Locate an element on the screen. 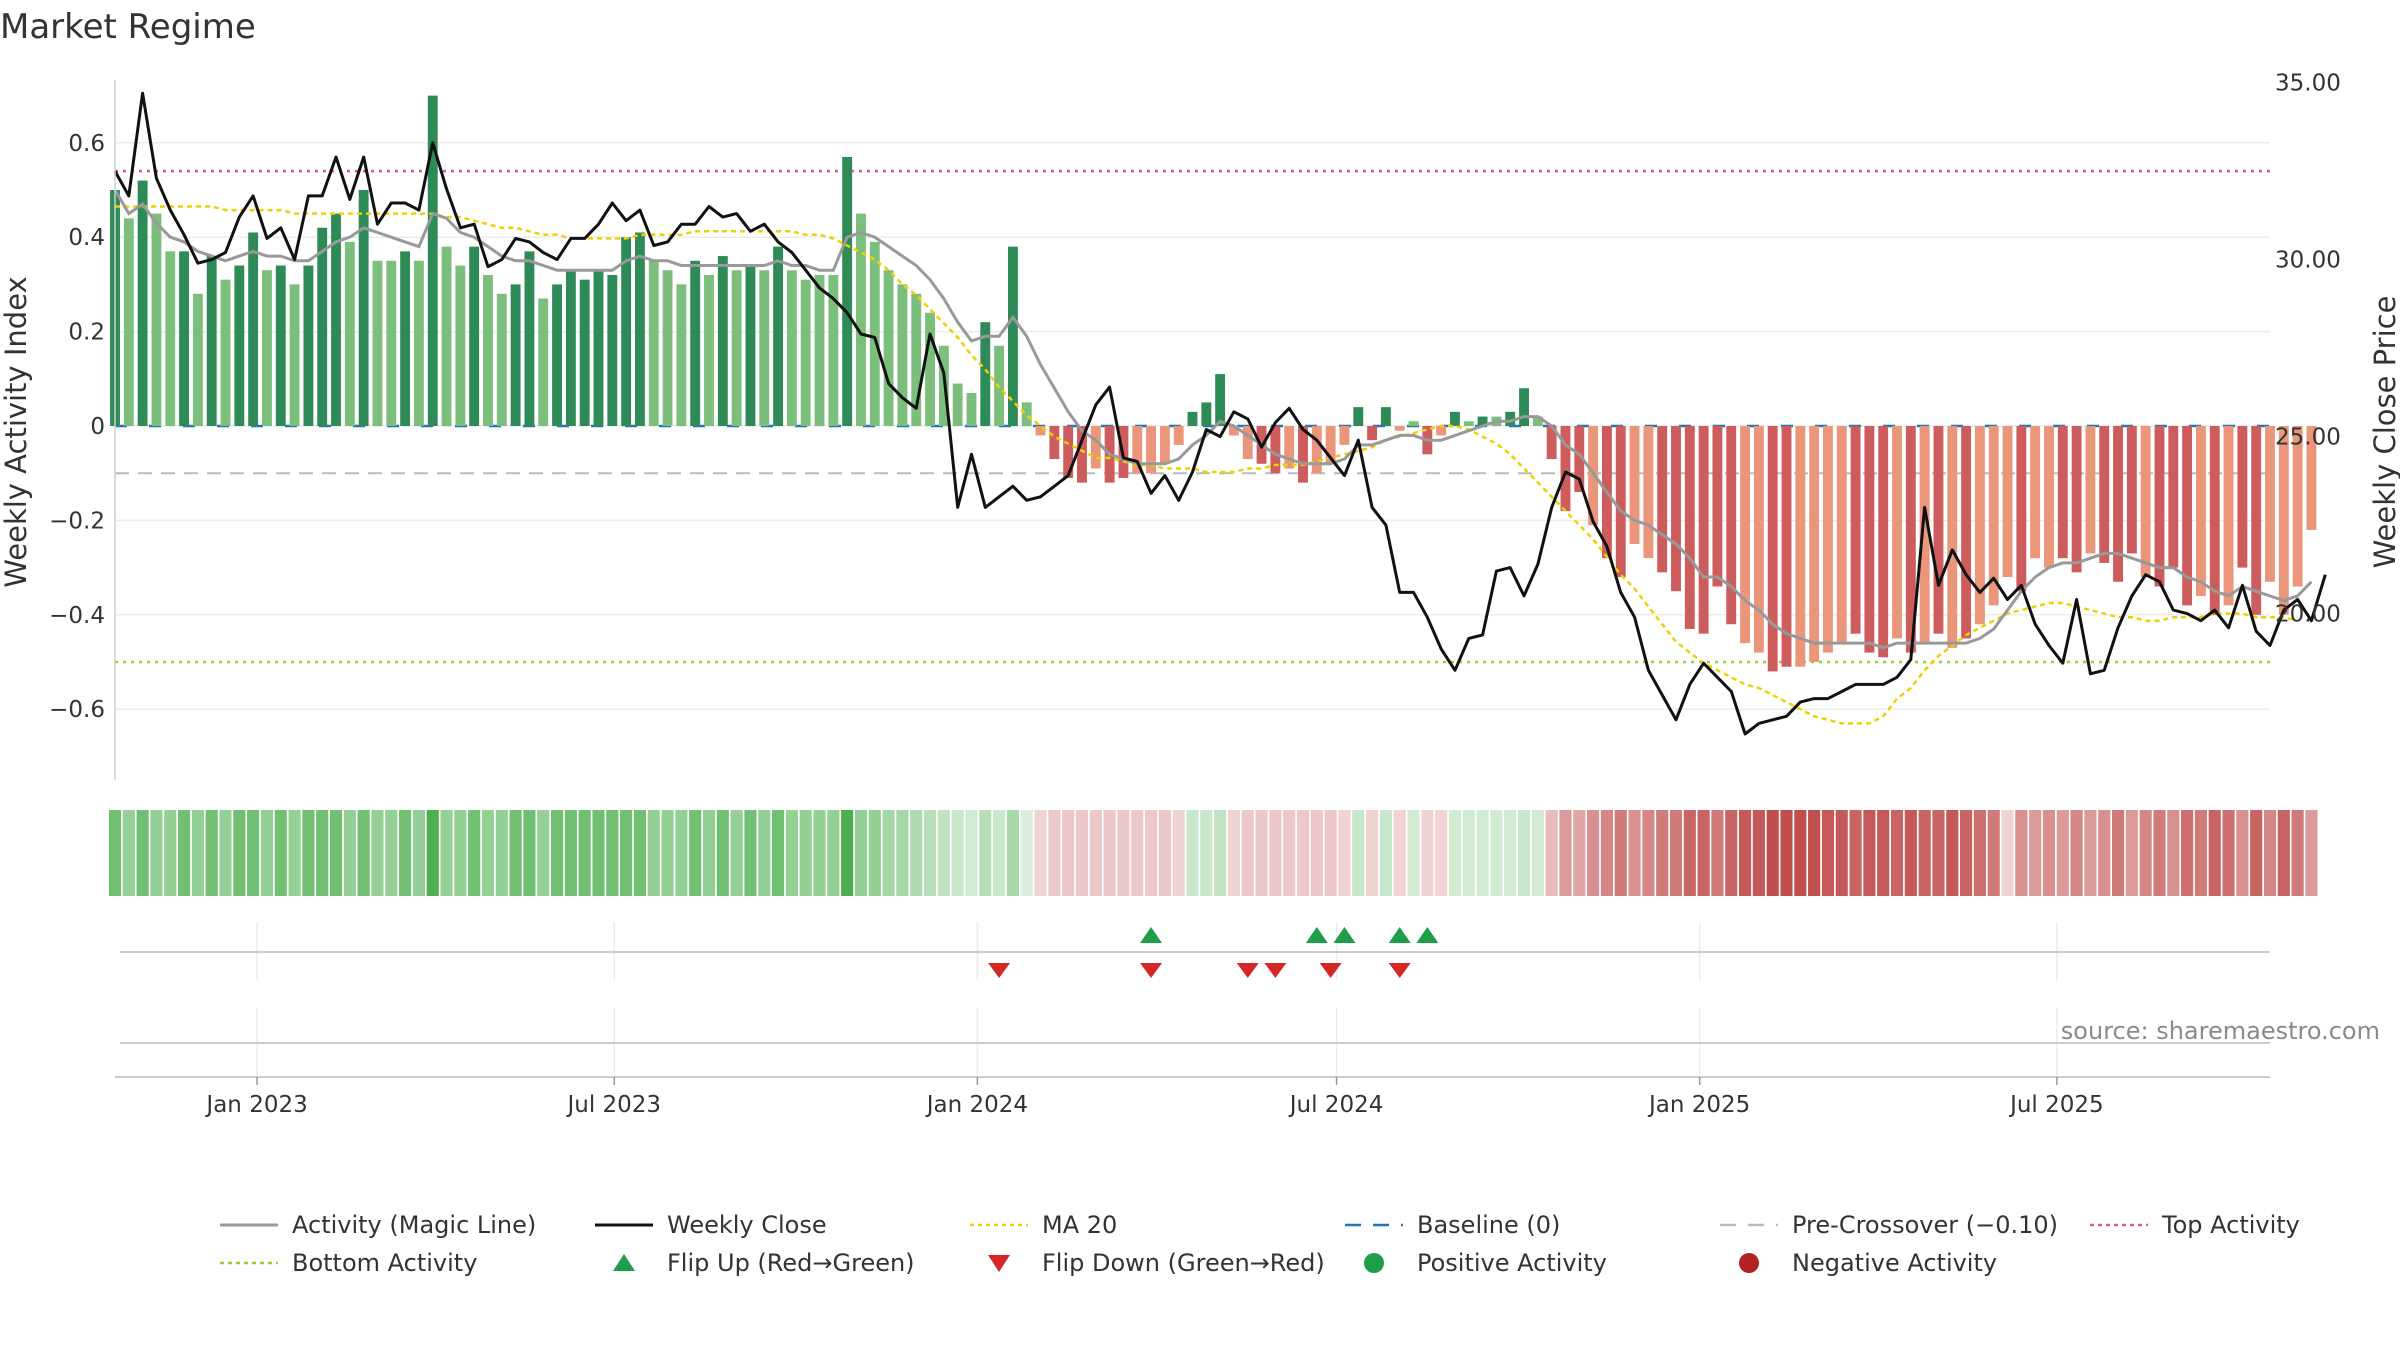  right-axis-label: Weekly Close Price is located at coordinates (2384, 432).